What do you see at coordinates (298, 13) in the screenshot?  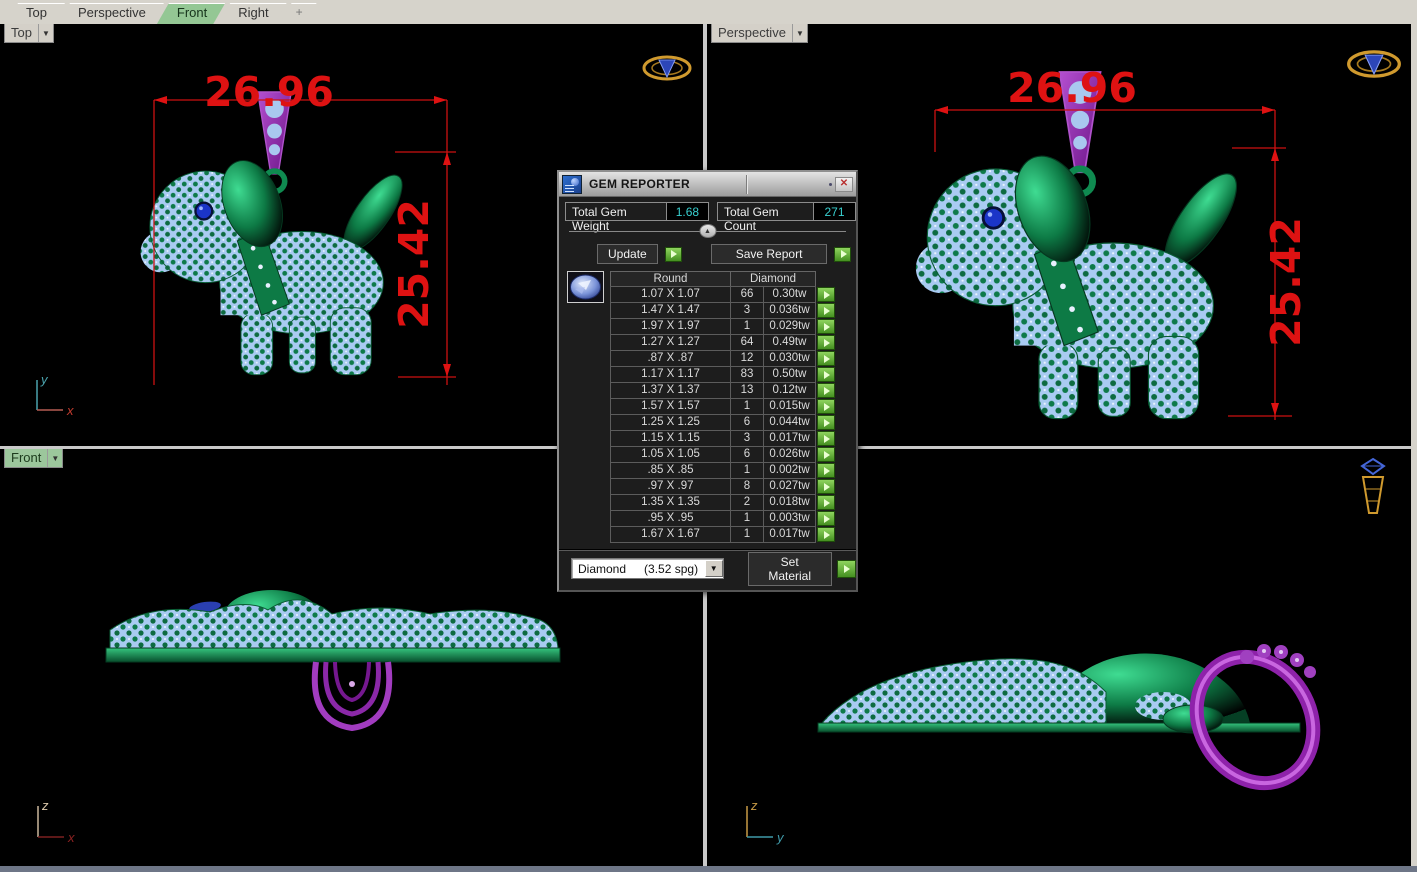 I see `tab-add-viewport: +` at bounding box center [298, 13].